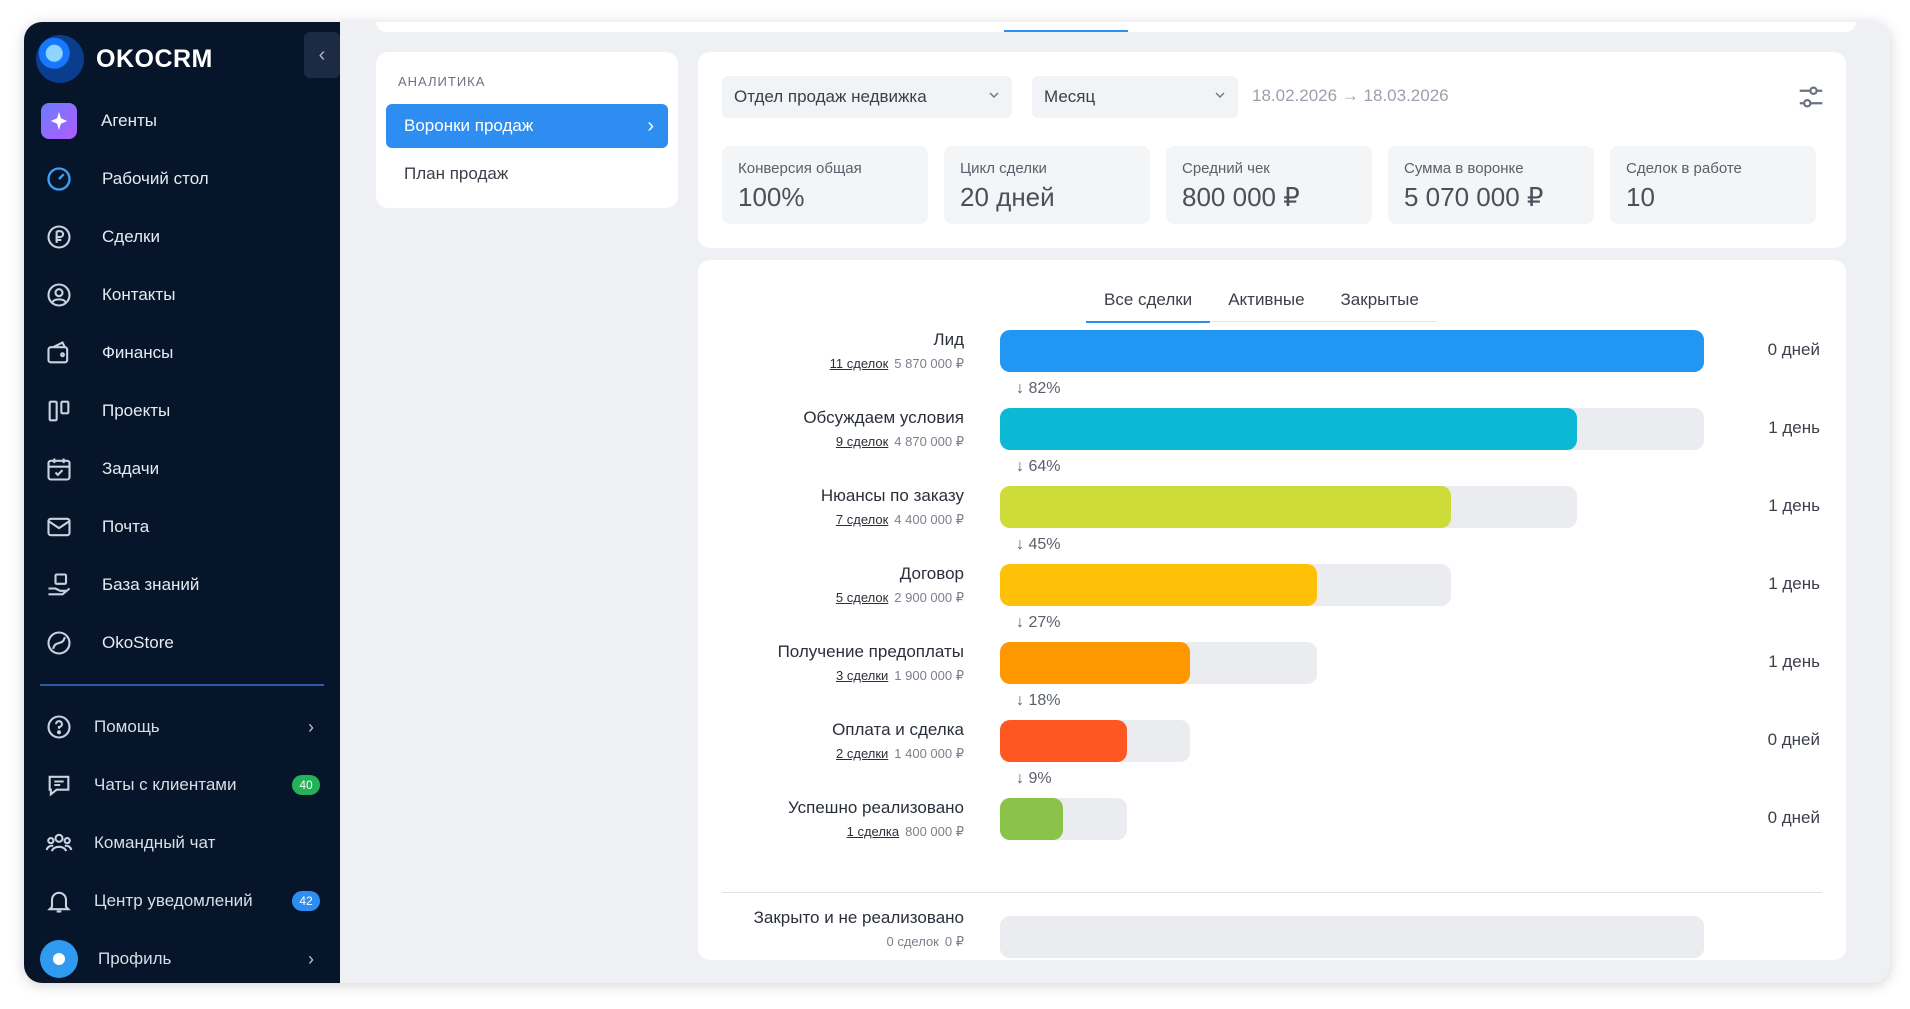 The width and height of the screenshot is (1910, 1009). I want to click on deal-filter-tabs: Все сделки Активные Закрытые, so click(1261, 300).